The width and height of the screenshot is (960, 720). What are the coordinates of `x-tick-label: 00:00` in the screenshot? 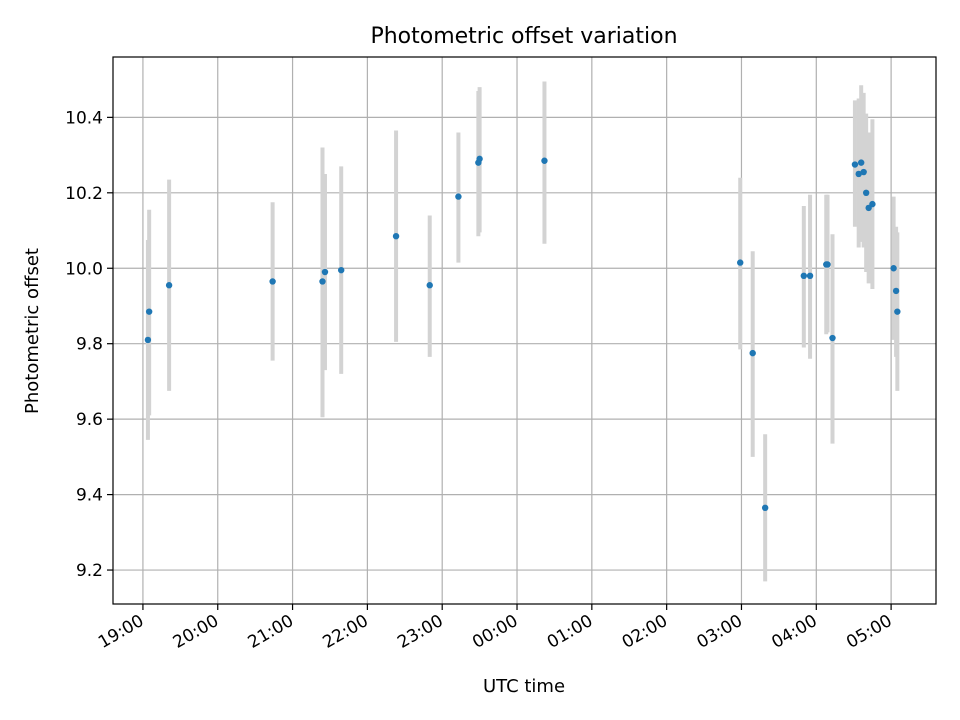 It's located at (495, 632).